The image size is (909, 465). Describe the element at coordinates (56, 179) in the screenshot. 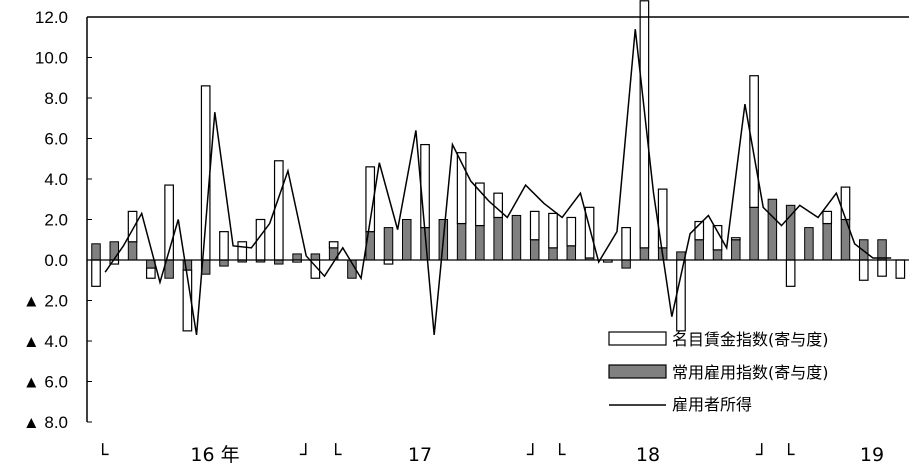

I see `y-tick-label: 4.0` at that location.